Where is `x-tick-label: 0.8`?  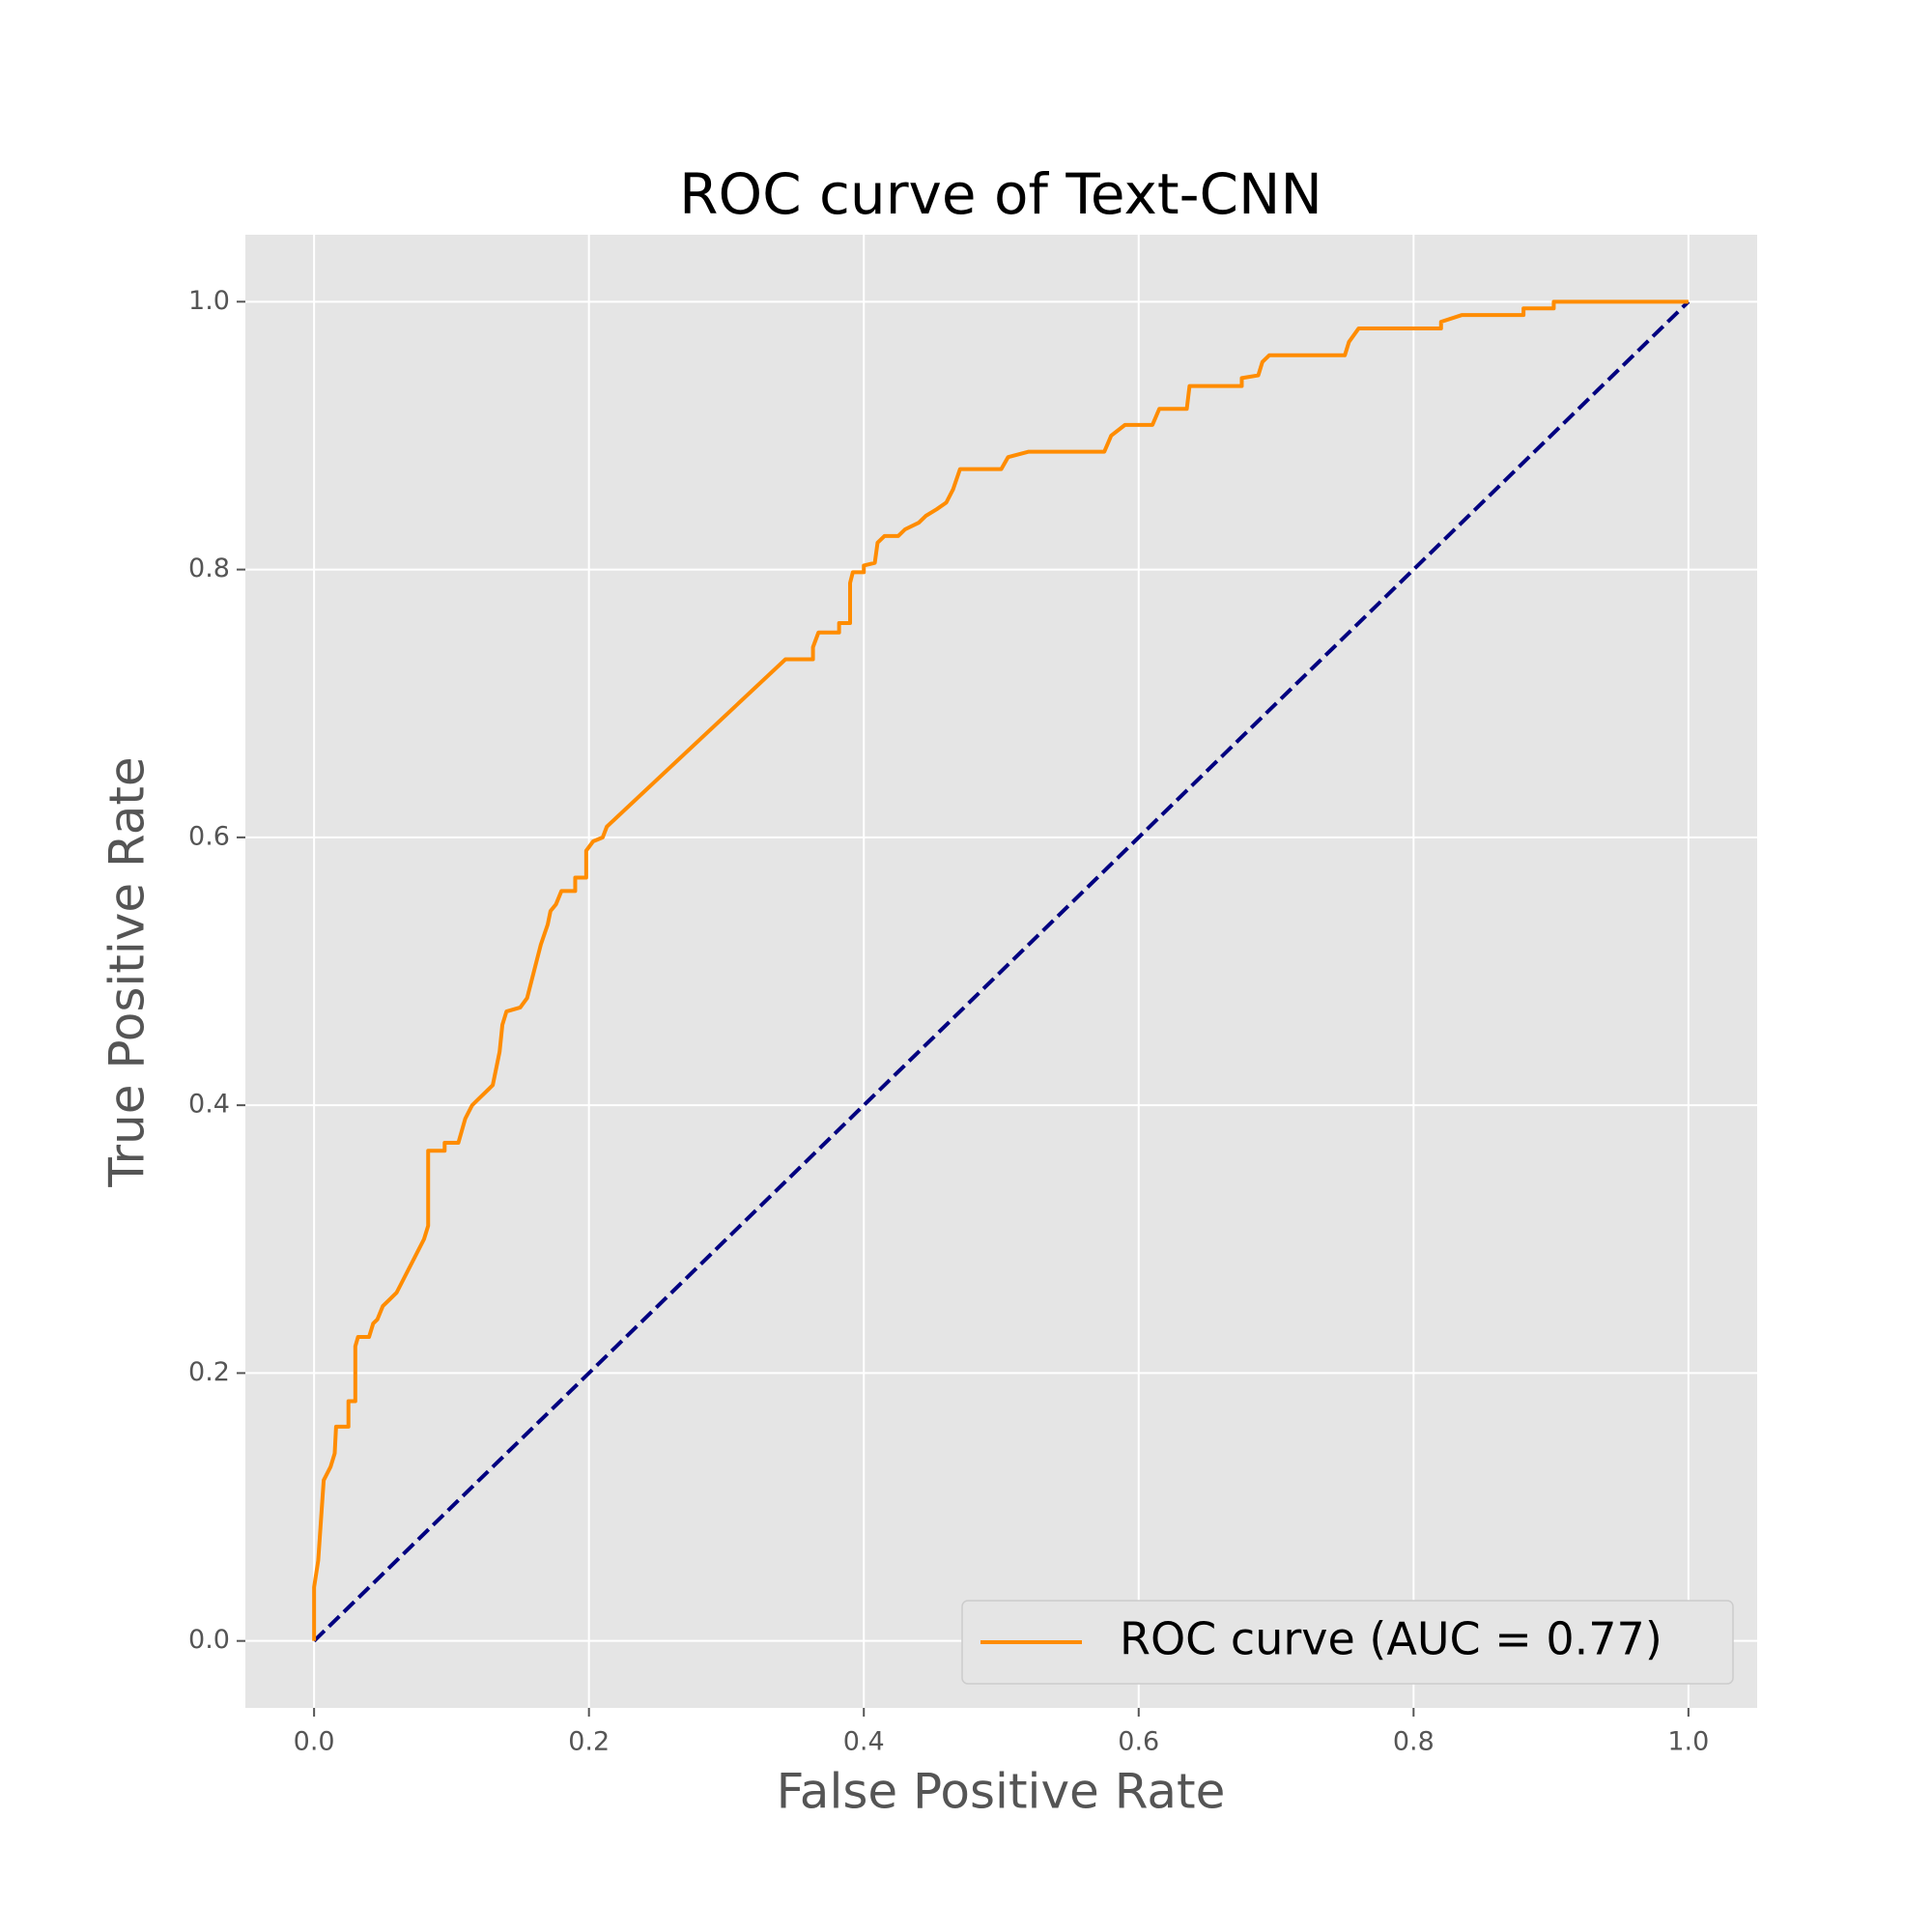
x-tick-label: 0.8 is located at coordinates (1414, 1742).